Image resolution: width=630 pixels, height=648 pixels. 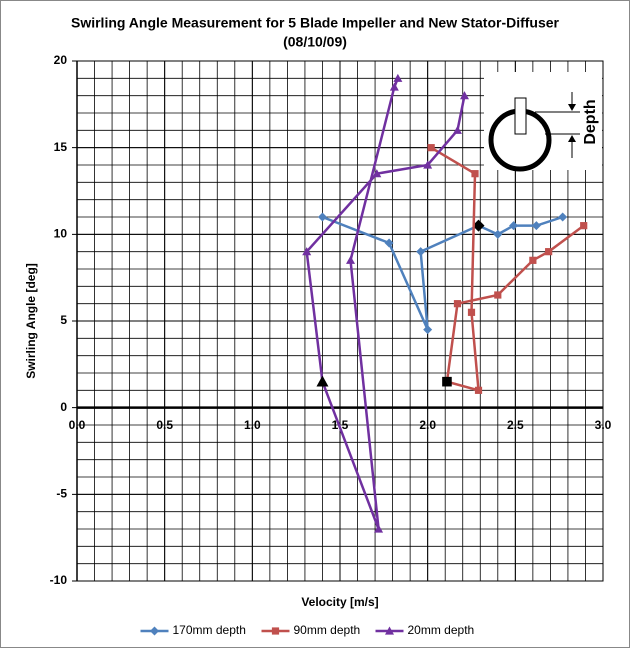 What do you see at coordinates (61, 494) in the screenshot?
I see `y-tick-label: -5` at bounding box center [61, 494].